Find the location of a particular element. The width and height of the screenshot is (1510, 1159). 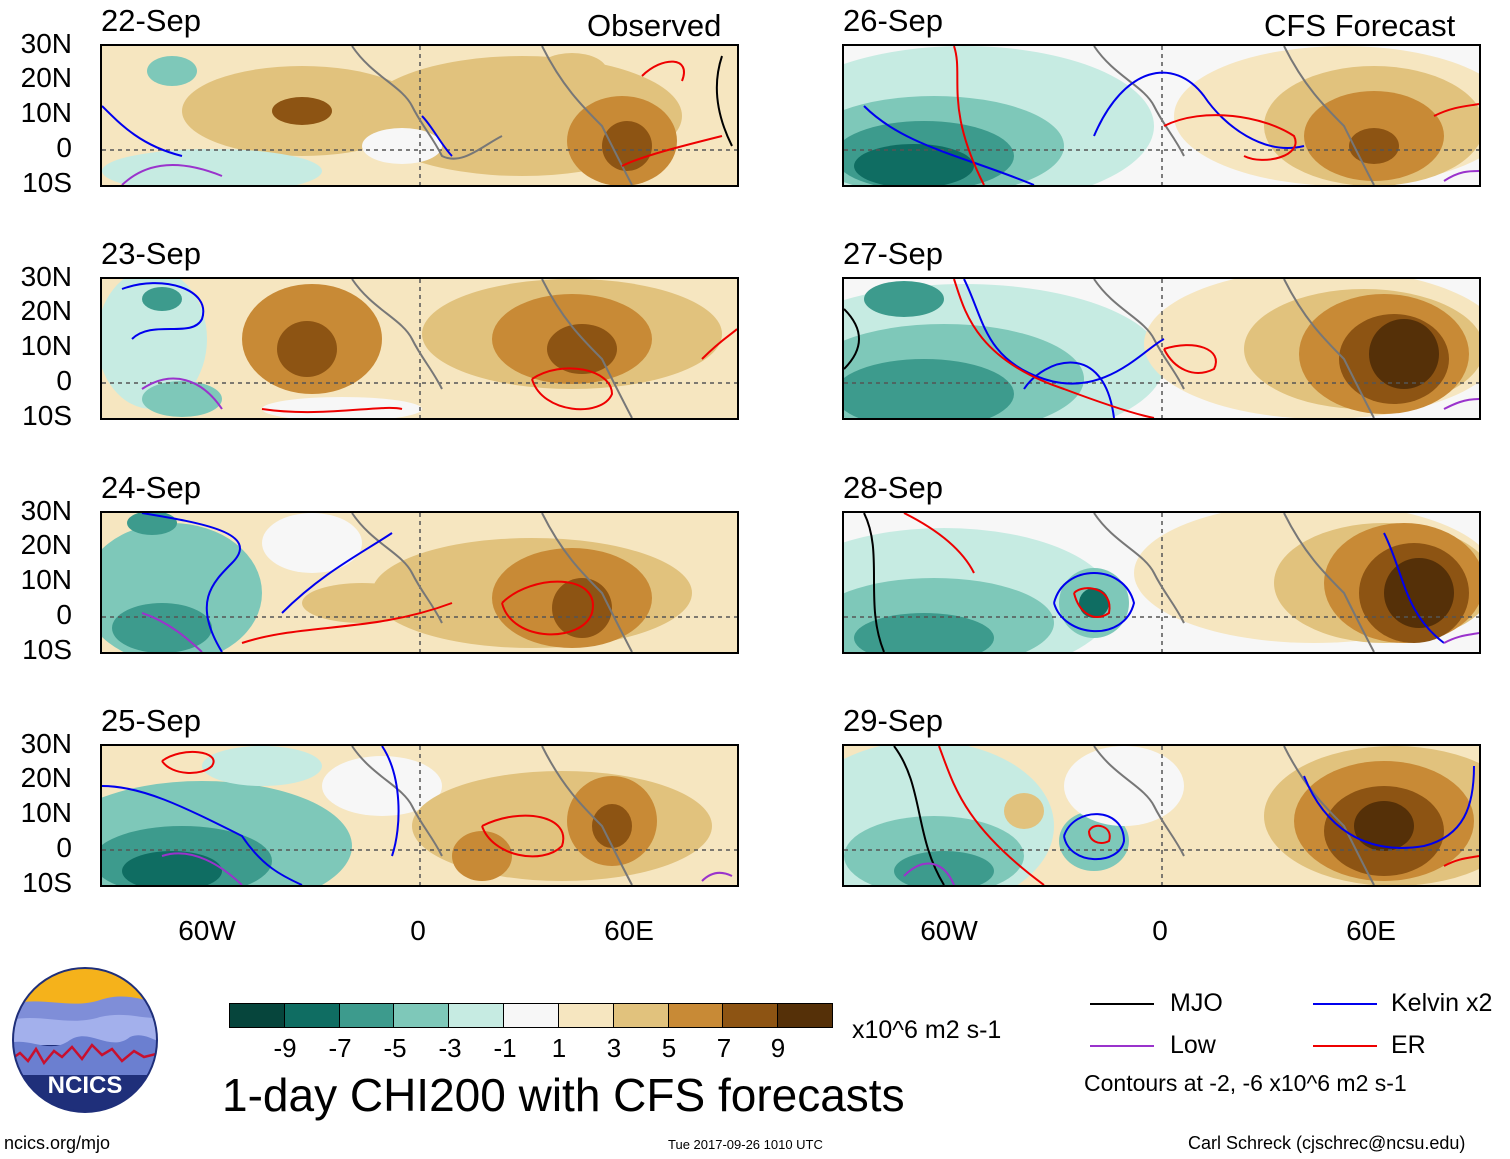

panel-date: 26-Sep is located at coordinates (893, 20).